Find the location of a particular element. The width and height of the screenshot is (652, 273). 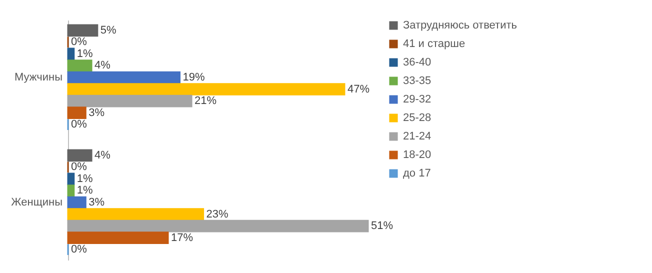

legend-label: 25-28 is located at coordinates (417, 118).